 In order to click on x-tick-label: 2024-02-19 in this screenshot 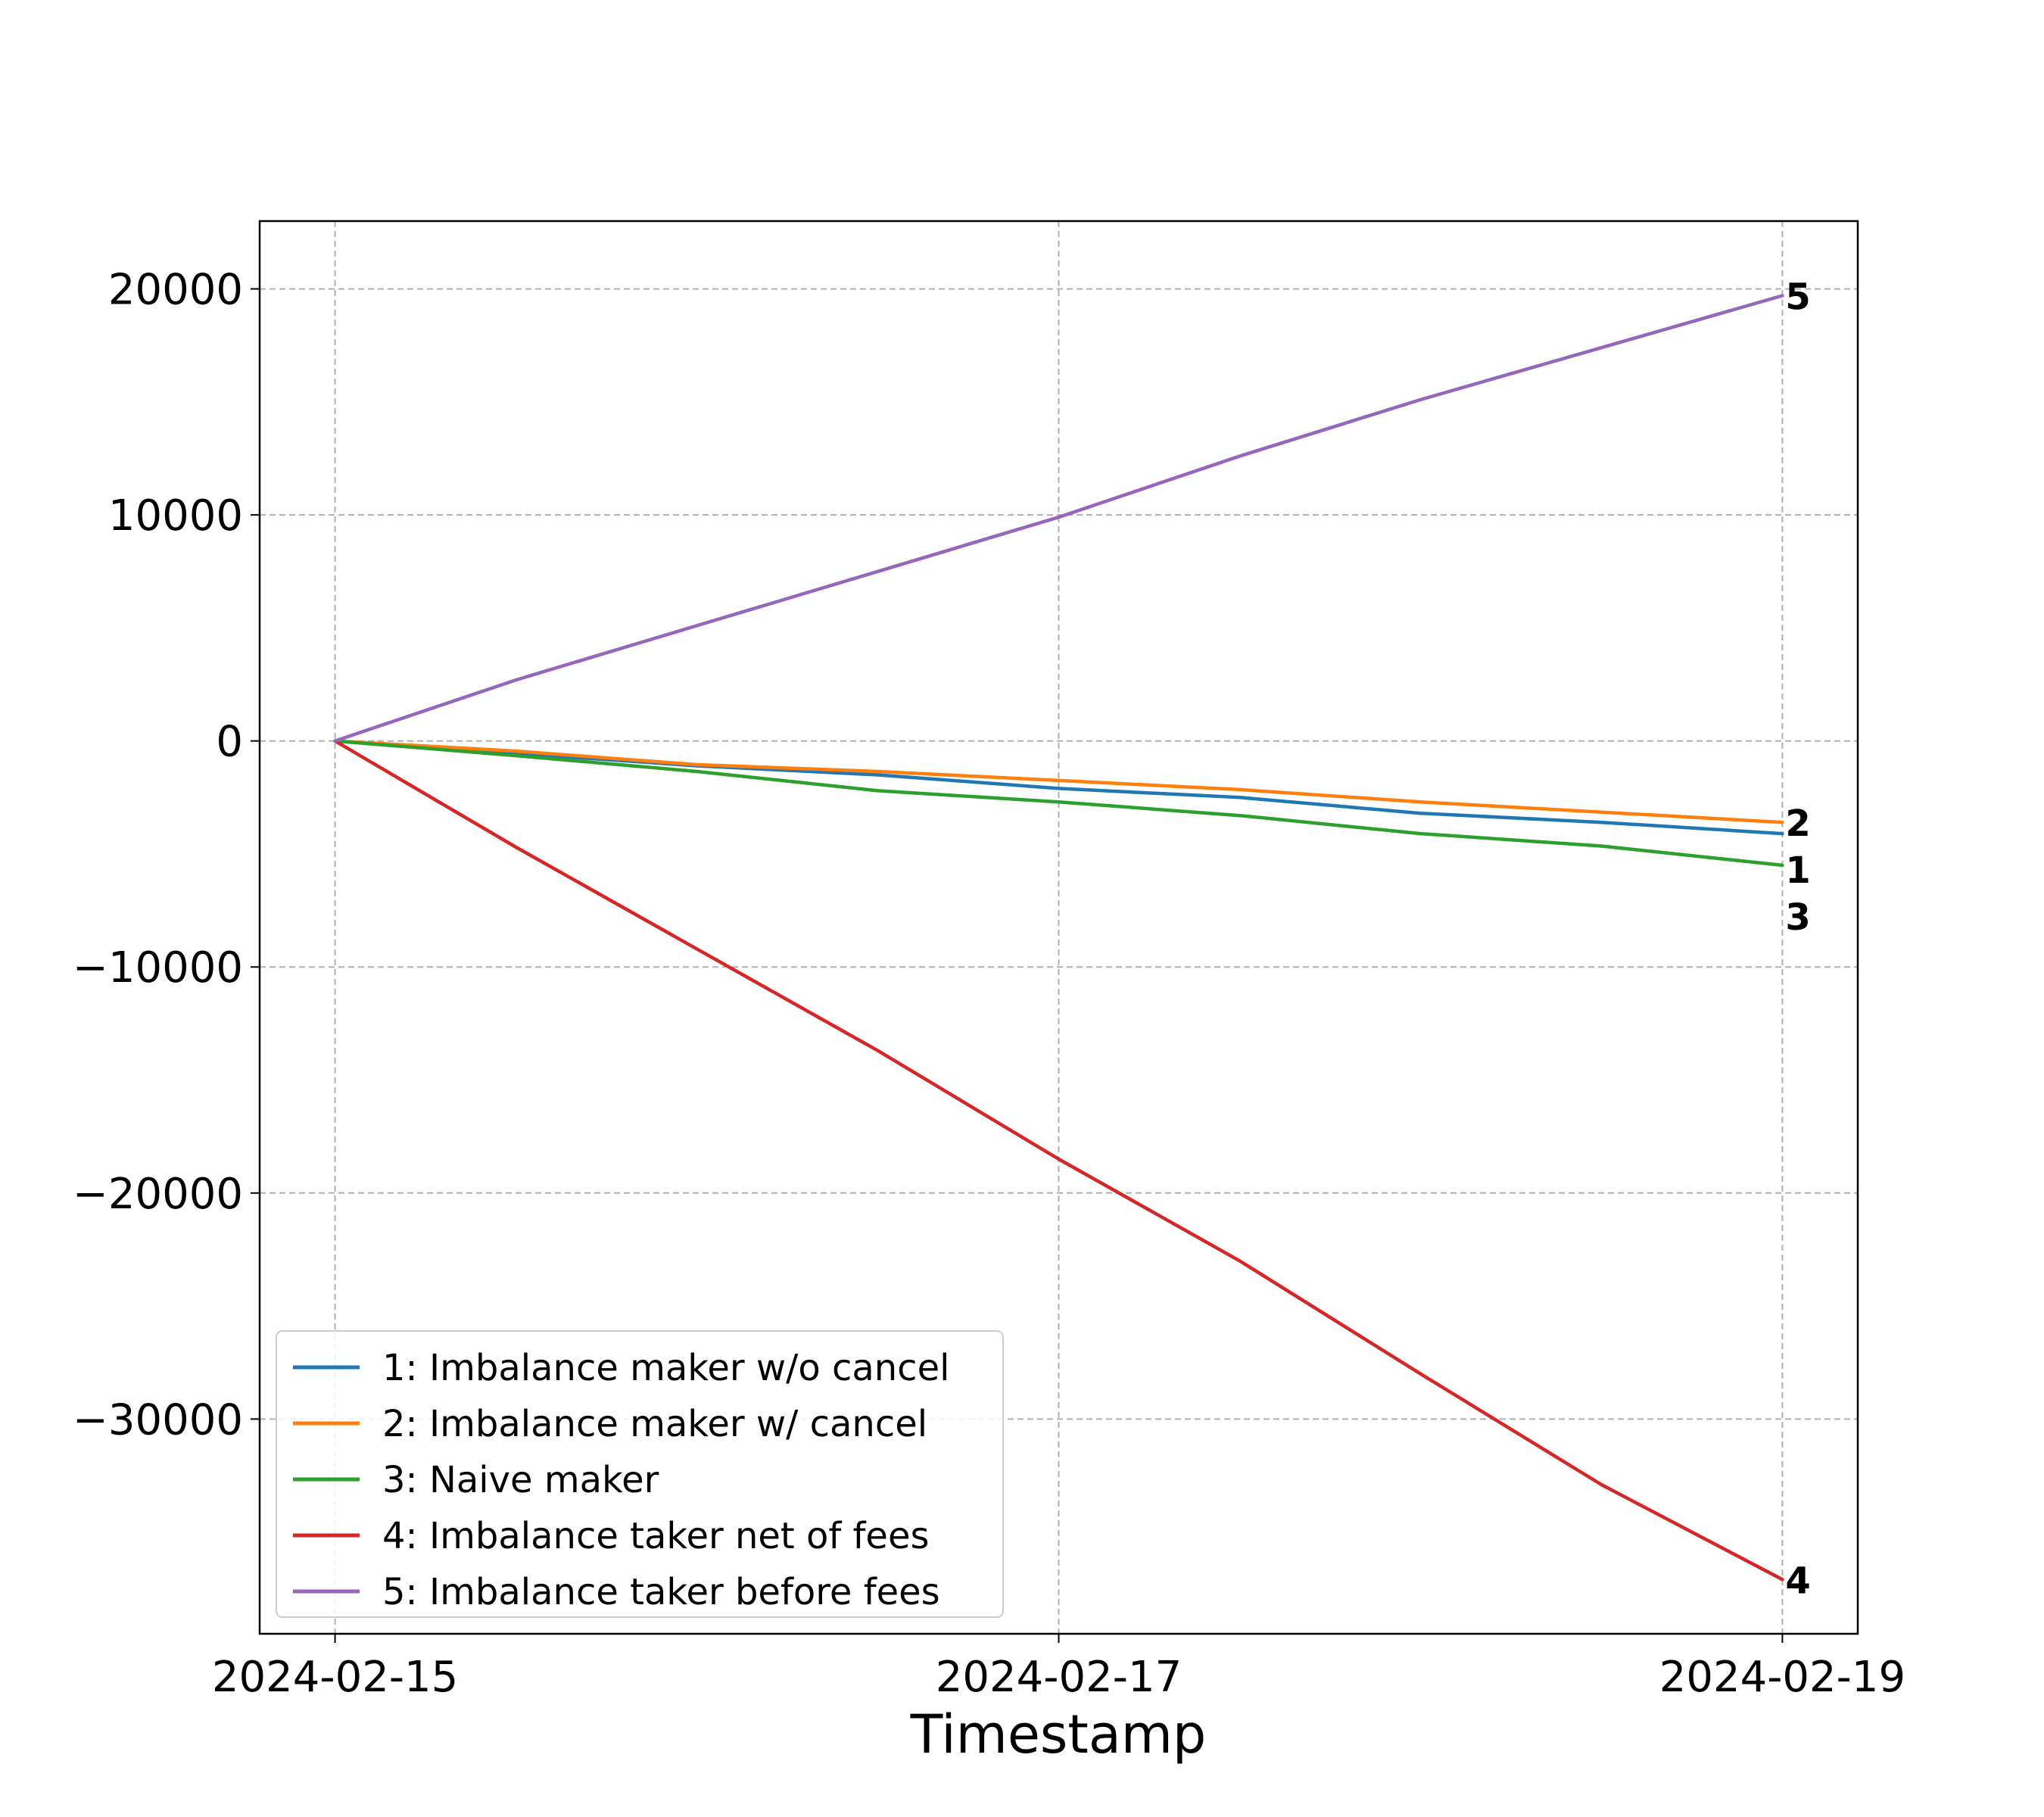, I will do `click(1782, 1678)`.